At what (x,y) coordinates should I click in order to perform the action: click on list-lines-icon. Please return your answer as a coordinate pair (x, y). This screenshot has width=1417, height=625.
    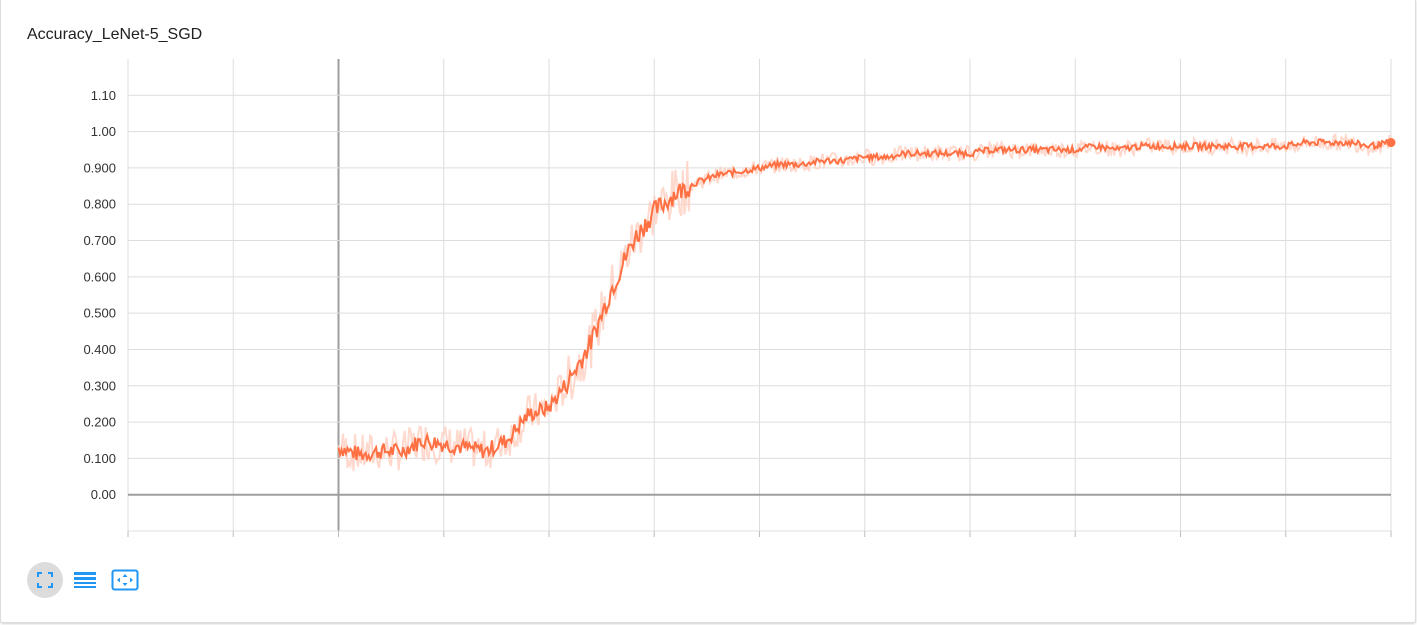
    Looking at the image, I should click on (85, 580).